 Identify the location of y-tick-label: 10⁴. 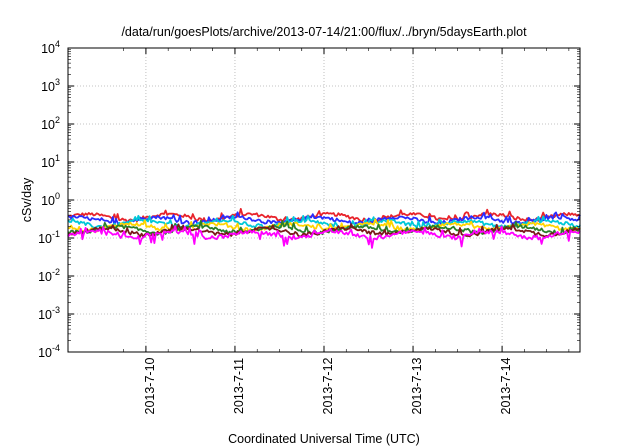
(50, 47).